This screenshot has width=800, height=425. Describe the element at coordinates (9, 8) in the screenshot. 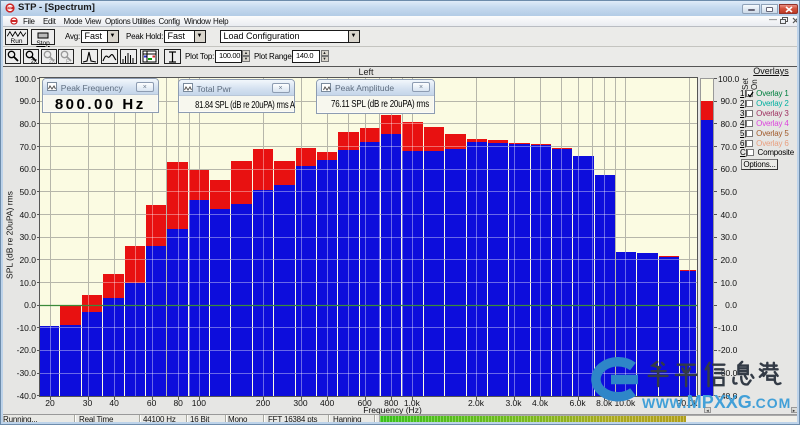

I see `svg-text: STP` at that location.